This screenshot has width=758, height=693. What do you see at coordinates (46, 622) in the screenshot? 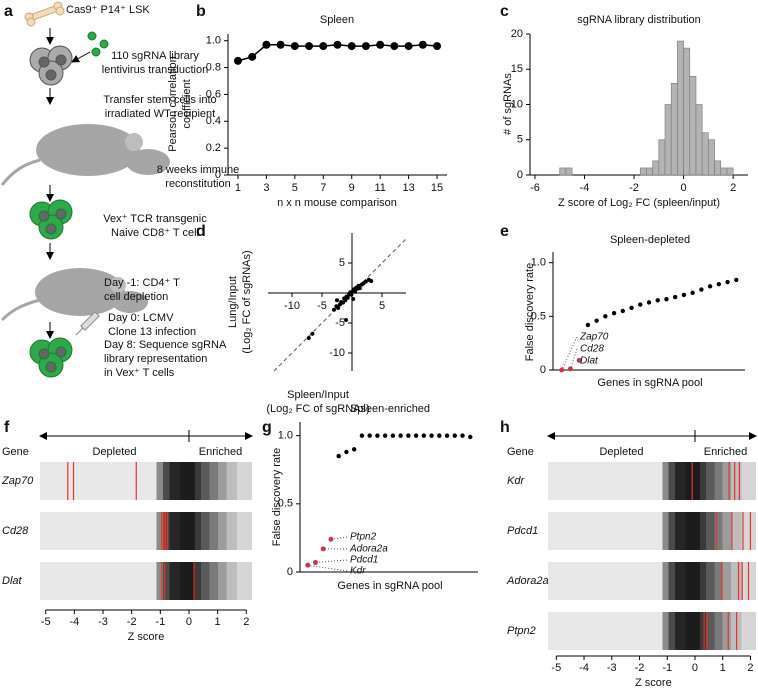
I see `x-tick-label: -5` at bounding box center [46, 622].